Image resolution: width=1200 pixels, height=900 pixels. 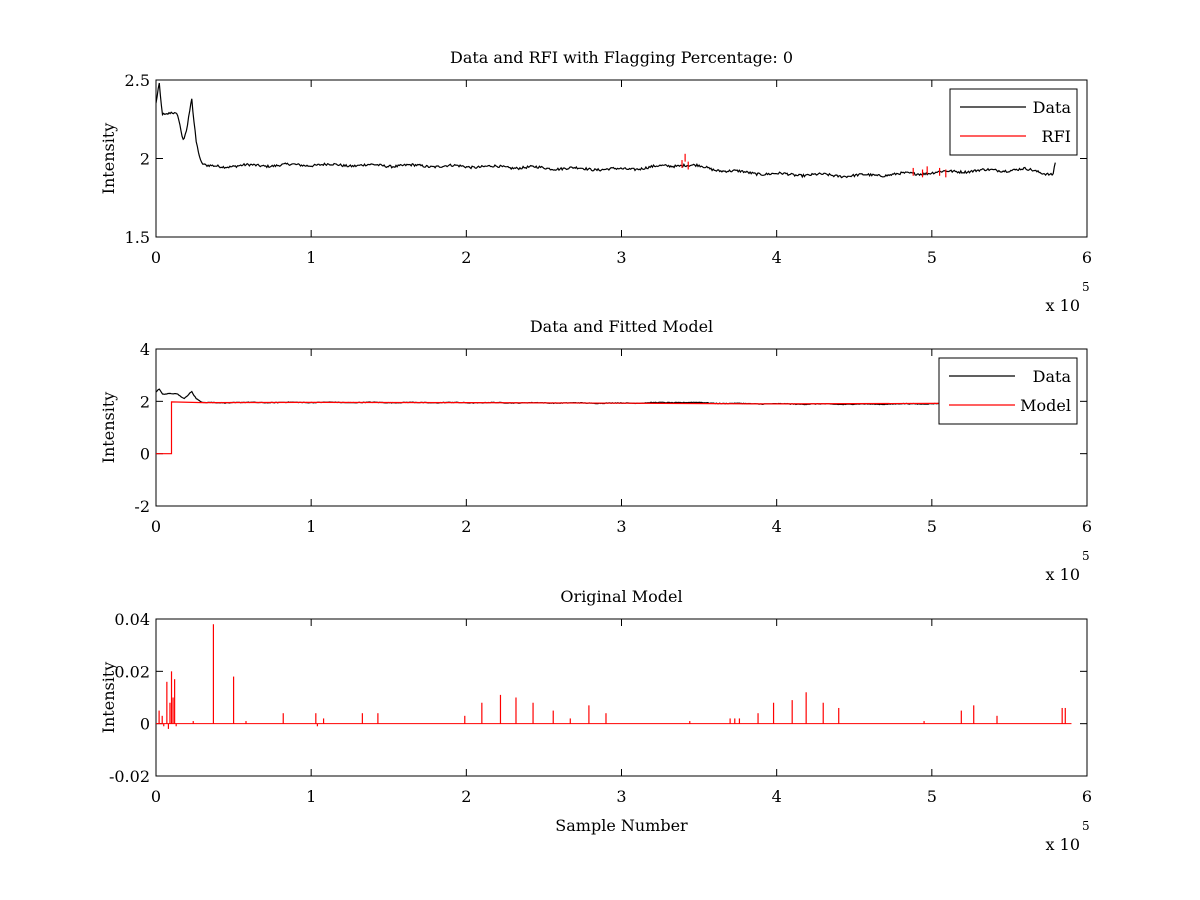 What do you see at coordinates (1045, 405) in the screenshot?
I see `legend-label: Model` at bounding box center [1045, 405].